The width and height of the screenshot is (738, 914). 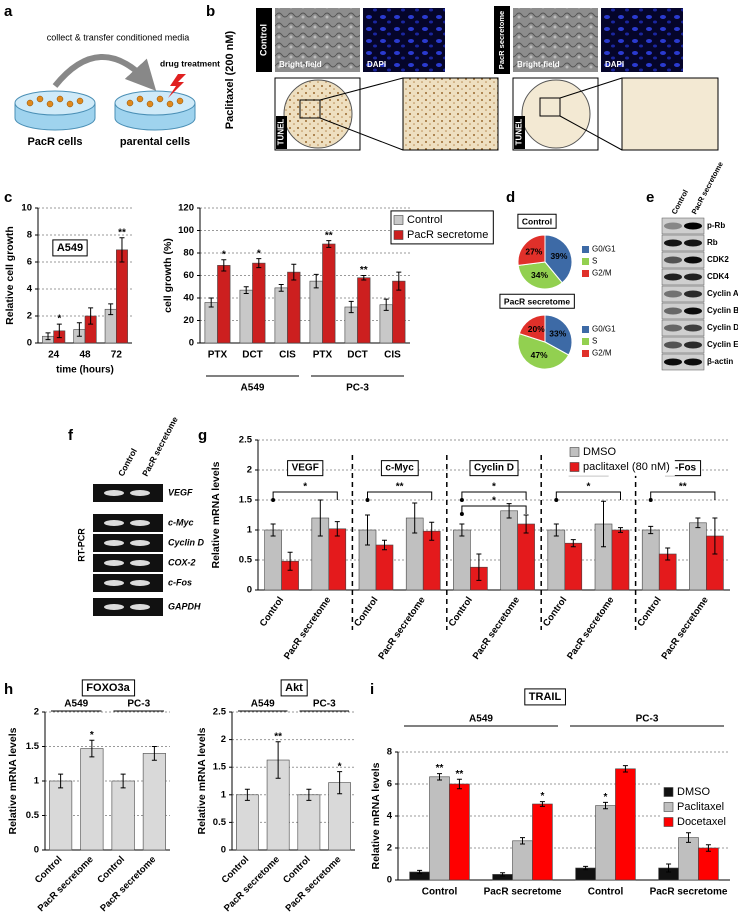 What do you see at coordinates (246, 440) in the screenshot?
I see `y-tick-label: 2.5` at bounding box center [246, 440].